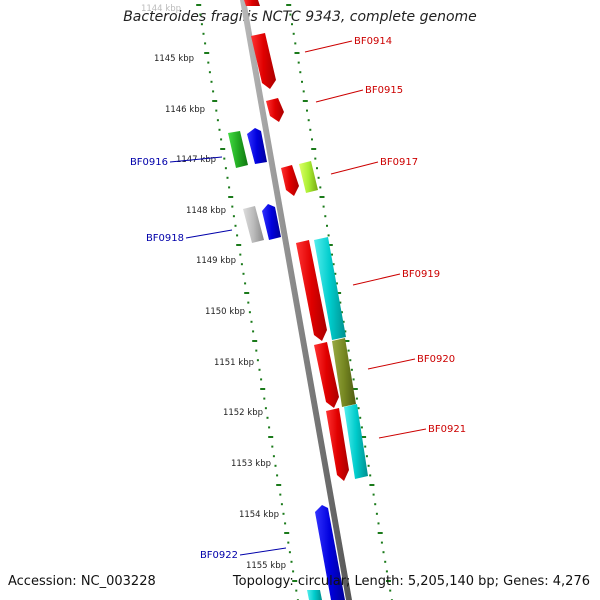 The width and height of the screenshot is (600, 600). What do you see at coordinates (339, 96) in the screenshot?
I see `leader-bf0915` at bounding box center [339, 96].